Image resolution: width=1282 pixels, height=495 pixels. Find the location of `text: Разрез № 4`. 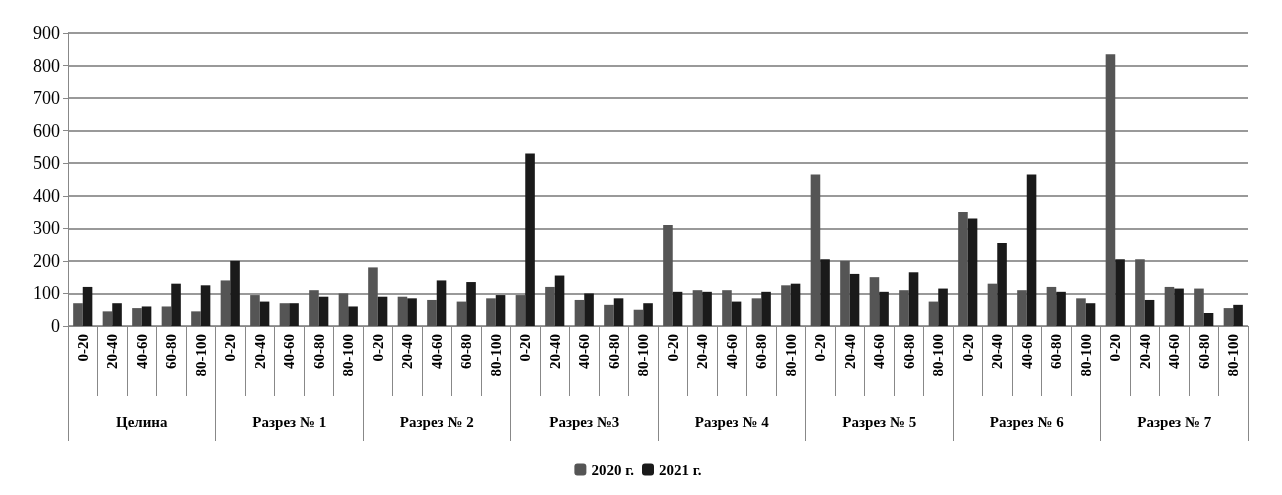

text: Разрез № 4 is located at coordinates (732, 421).